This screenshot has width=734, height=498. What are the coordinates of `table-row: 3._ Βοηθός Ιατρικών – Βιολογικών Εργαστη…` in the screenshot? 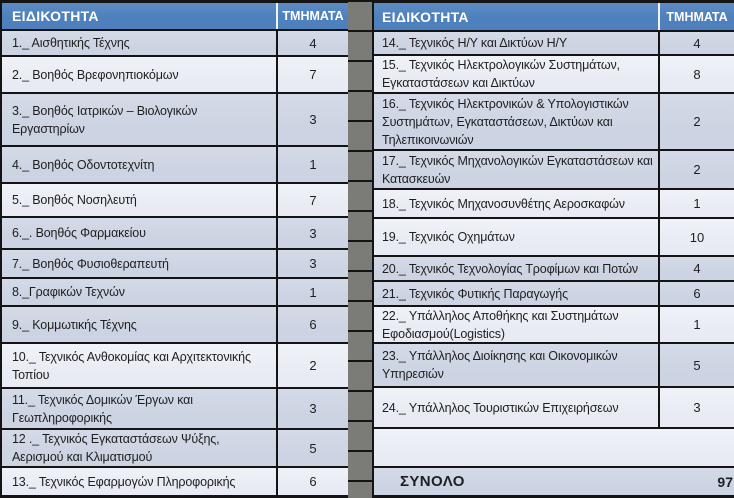 It's located at (175, 118).